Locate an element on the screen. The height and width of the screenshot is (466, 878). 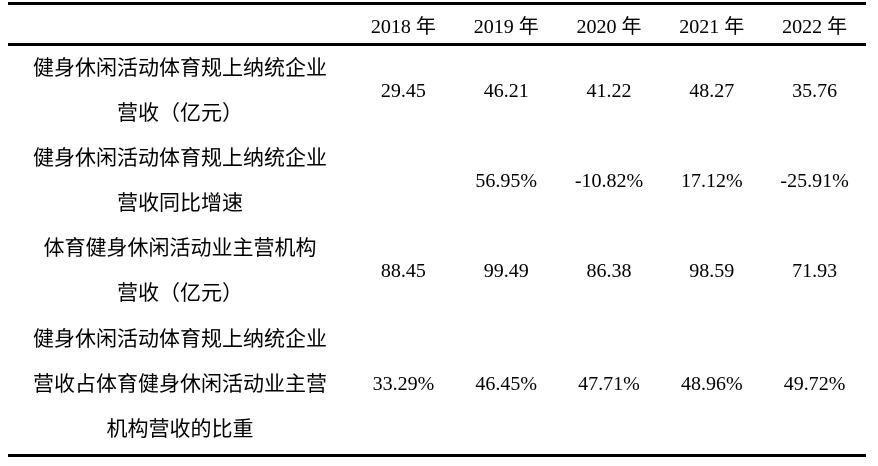
cell-value: 47.71% is located at coordinates (609, 384).